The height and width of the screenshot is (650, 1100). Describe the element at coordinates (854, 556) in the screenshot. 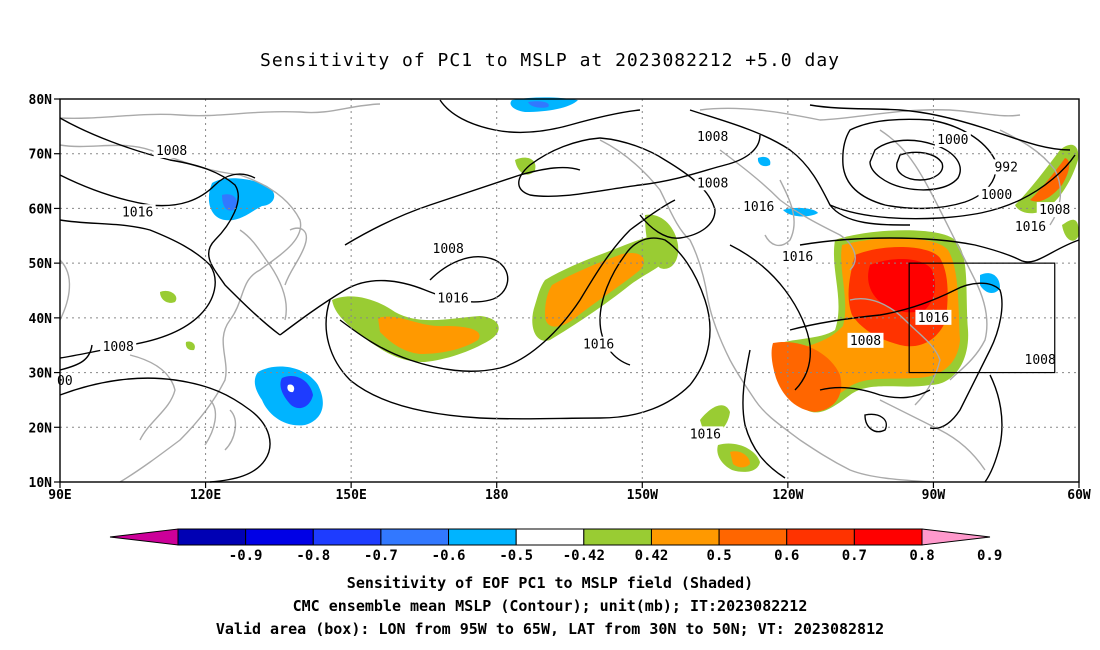

I see `colorbar-label: 0.7` at that location.